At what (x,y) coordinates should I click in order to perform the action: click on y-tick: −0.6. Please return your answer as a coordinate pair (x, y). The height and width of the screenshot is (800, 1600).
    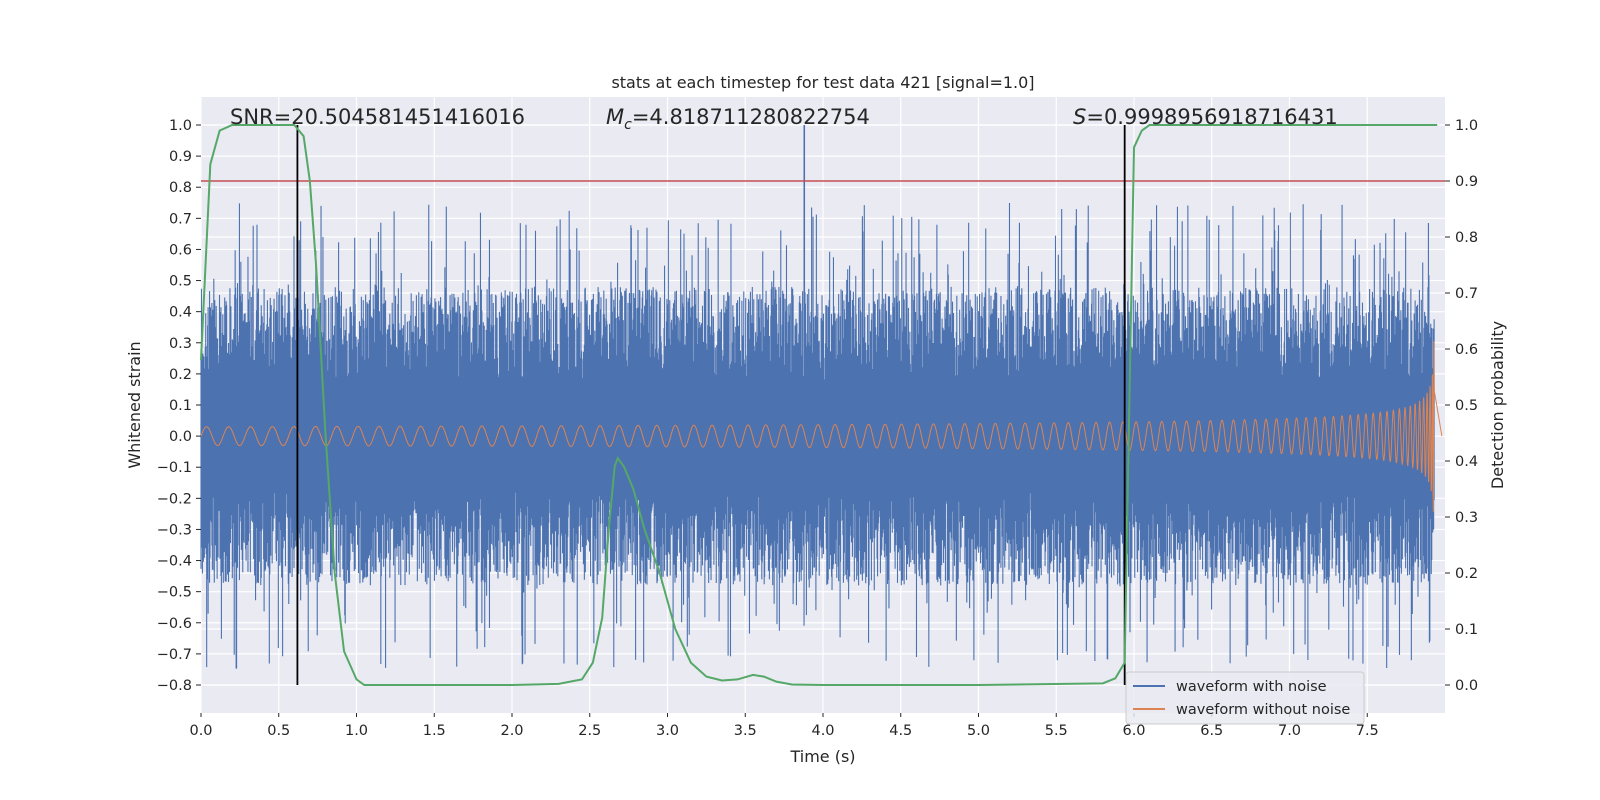
    Looking at the image, I should click on (179, 624).